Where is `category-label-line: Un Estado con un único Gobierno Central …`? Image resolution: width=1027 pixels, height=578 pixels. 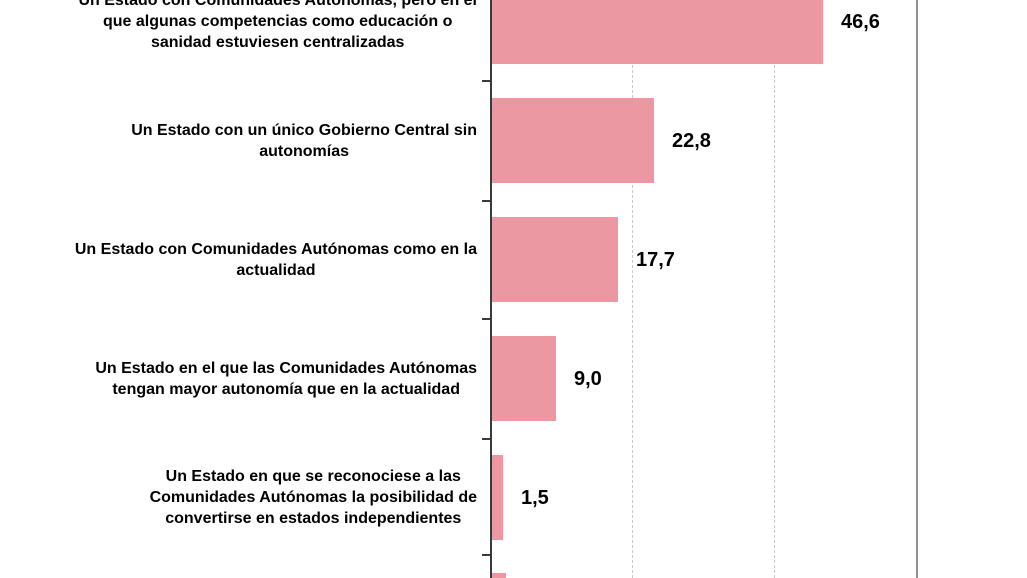
category-label-line: Un Estado con un único Gobierno Central … is located at coordinates (304, 130).